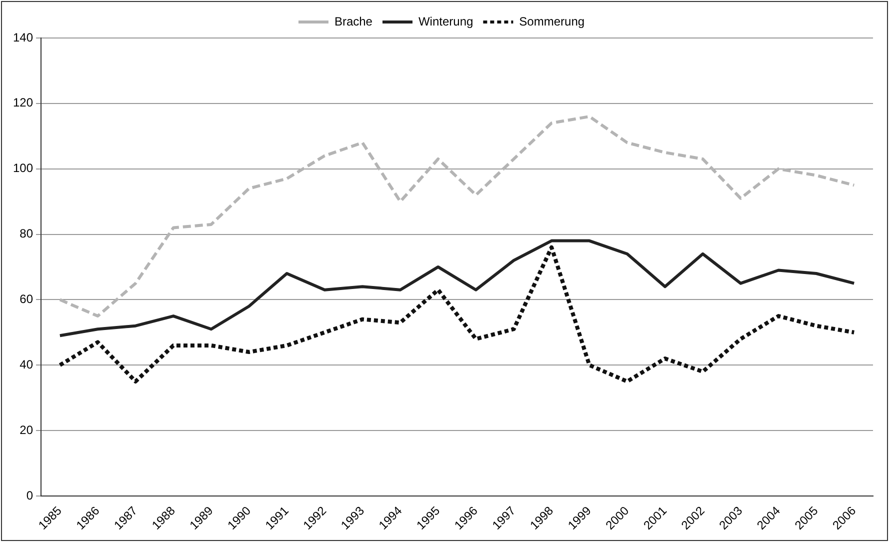 Image resolution: width=889 pixels, height=542 pixels. Describe the element at coordinates (552, 21) in the screenshot. I see `legend-label: Sommerung` at that location.